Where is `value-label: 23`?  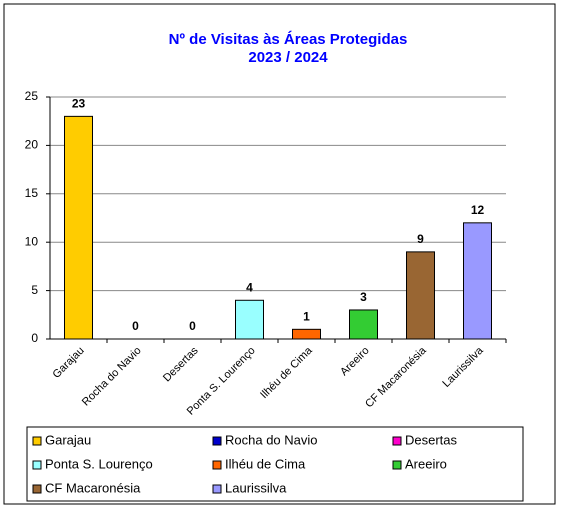 value-label: 23 is located at coordinates (79, 104).